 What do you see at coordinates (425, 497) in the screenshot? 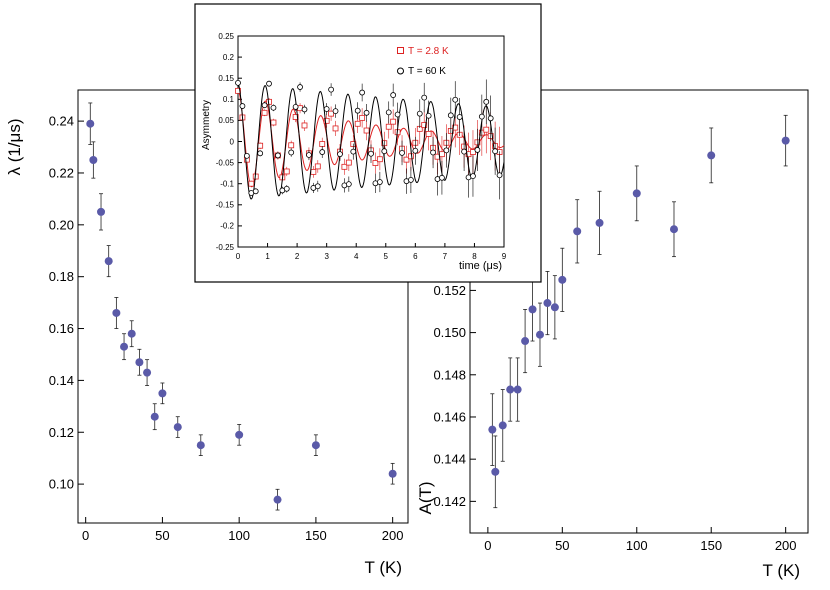
I see `amplitude-y-axis-label: A(T)` at bounding box center [425, 497].